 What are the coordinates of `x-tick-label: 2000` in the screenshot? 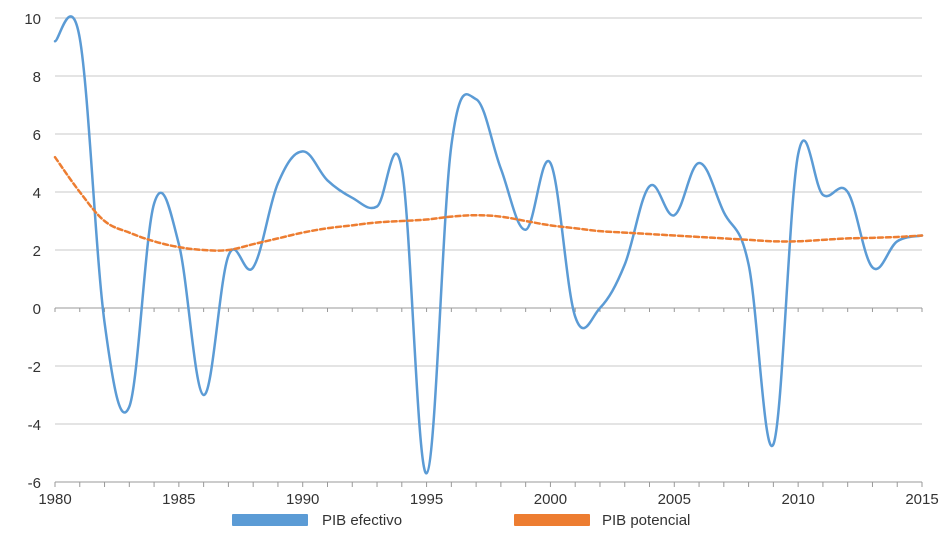 It's located at (550, 499).